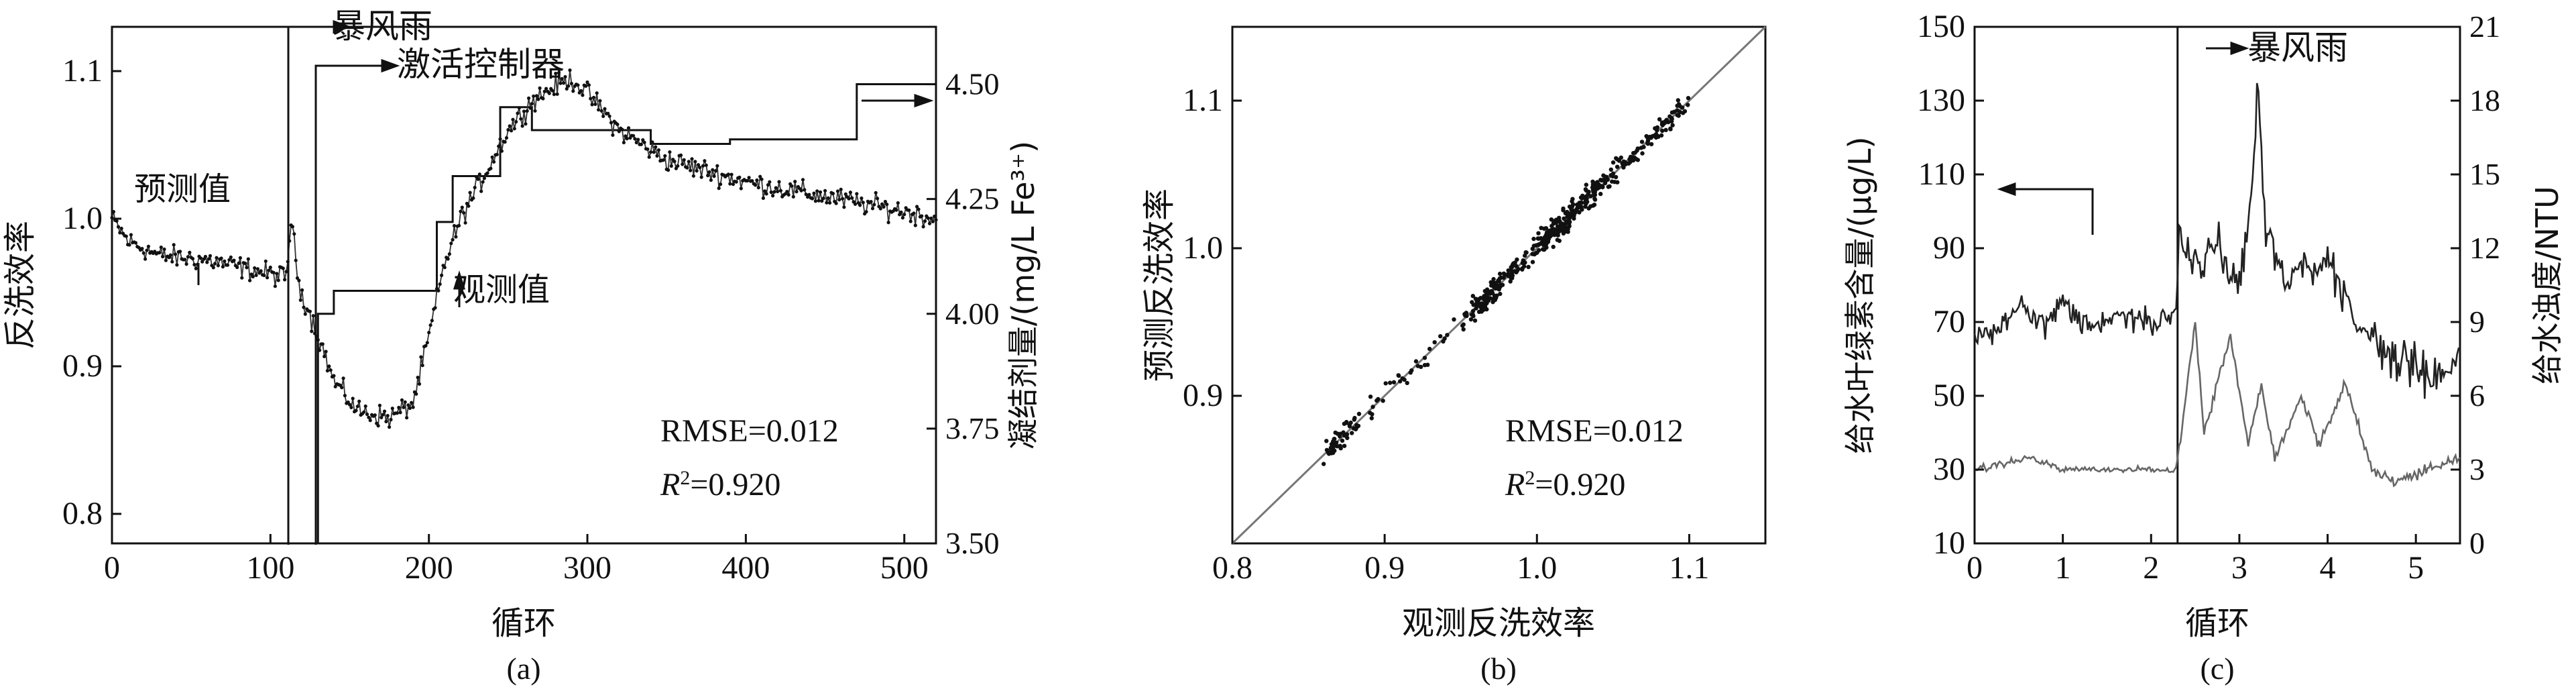  I want to click on panel-c-y-tick-label: 10, so click(1949, 543).